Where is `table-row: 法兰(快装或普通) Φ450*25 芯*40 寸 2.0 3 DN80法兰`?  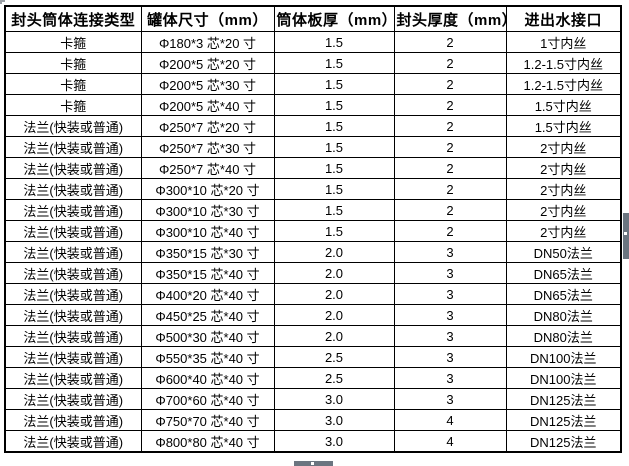 table-row: 法兰(快装或普通) Φ450*25 芯*40 寸 2.0 3 DN80法兰 is located at coordinates (313, 315).